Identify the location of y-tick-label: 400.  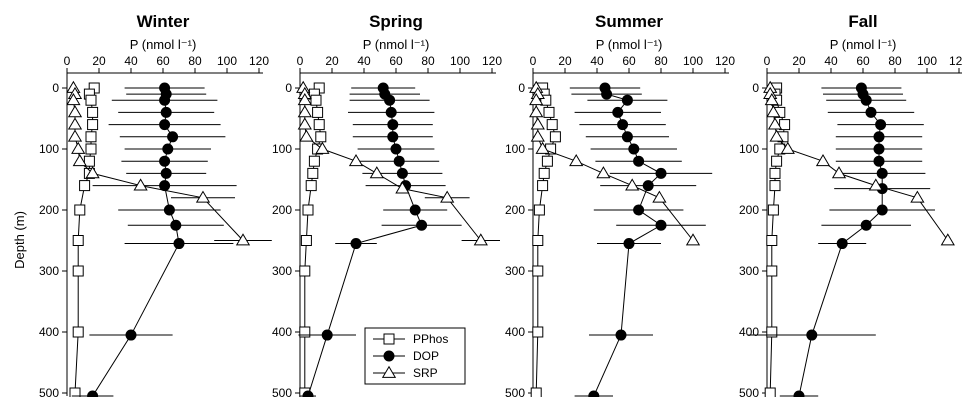
(282, 332).